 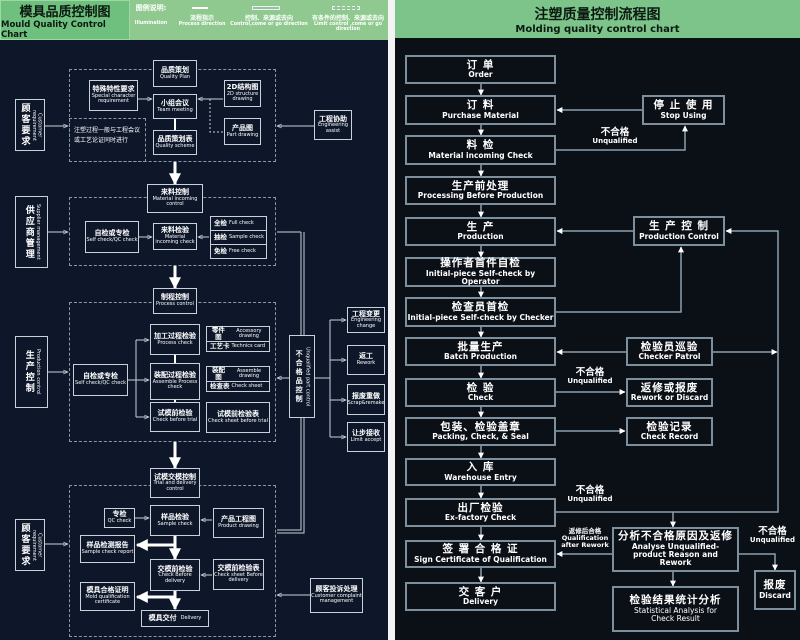 I want to click on label-en: Check before trial, so click(x=175, y=420).